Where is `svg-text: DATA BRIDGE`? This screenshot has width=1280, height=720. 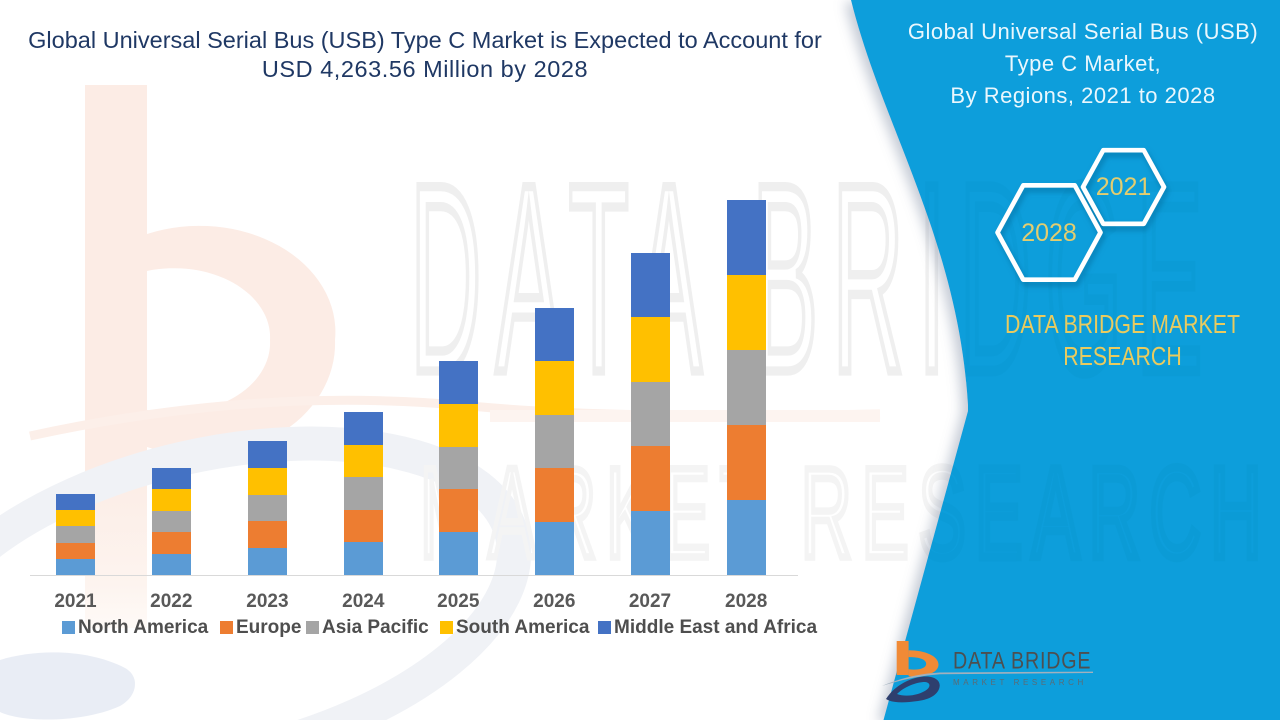
svg-text: DATA BRIDGE is located at coordinates (1022, 660).